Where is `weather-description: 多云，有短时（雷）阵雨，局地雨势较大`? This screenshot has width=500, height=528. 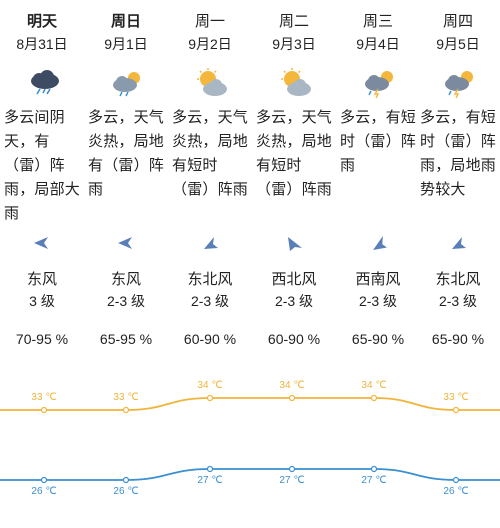
weather-description: 多云，有短时（雷）阵雨，局地雨势较大 is located at coordinates (458, 153).